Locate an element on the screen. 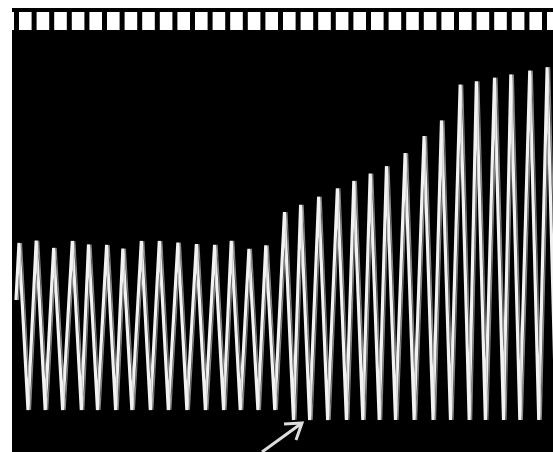 The width and height of the screenshot is (553, 452). arrow-shaft is located at coordinates (282, 436).